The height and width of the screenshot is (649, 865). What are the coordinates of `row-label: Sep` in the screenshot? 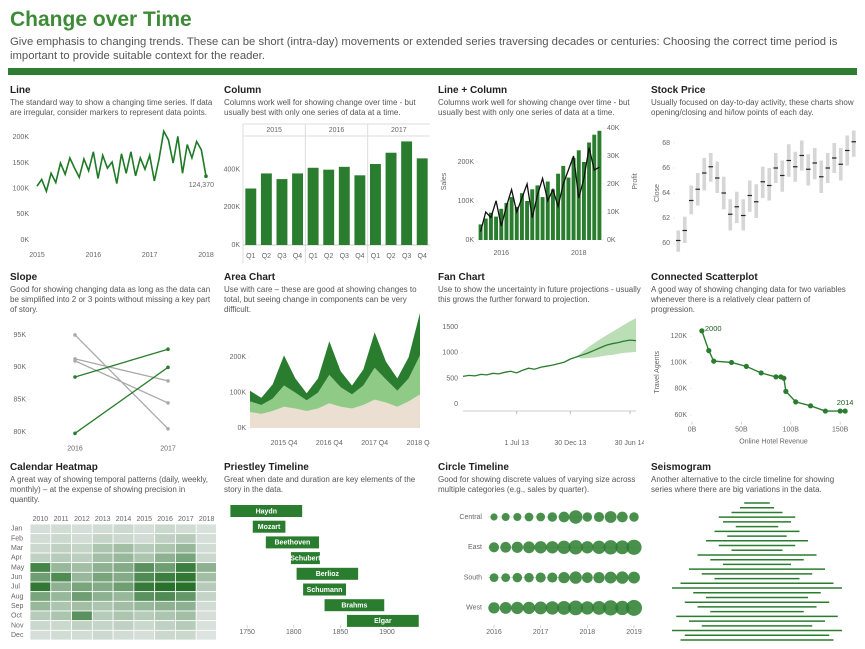 It's located at (17, 606).